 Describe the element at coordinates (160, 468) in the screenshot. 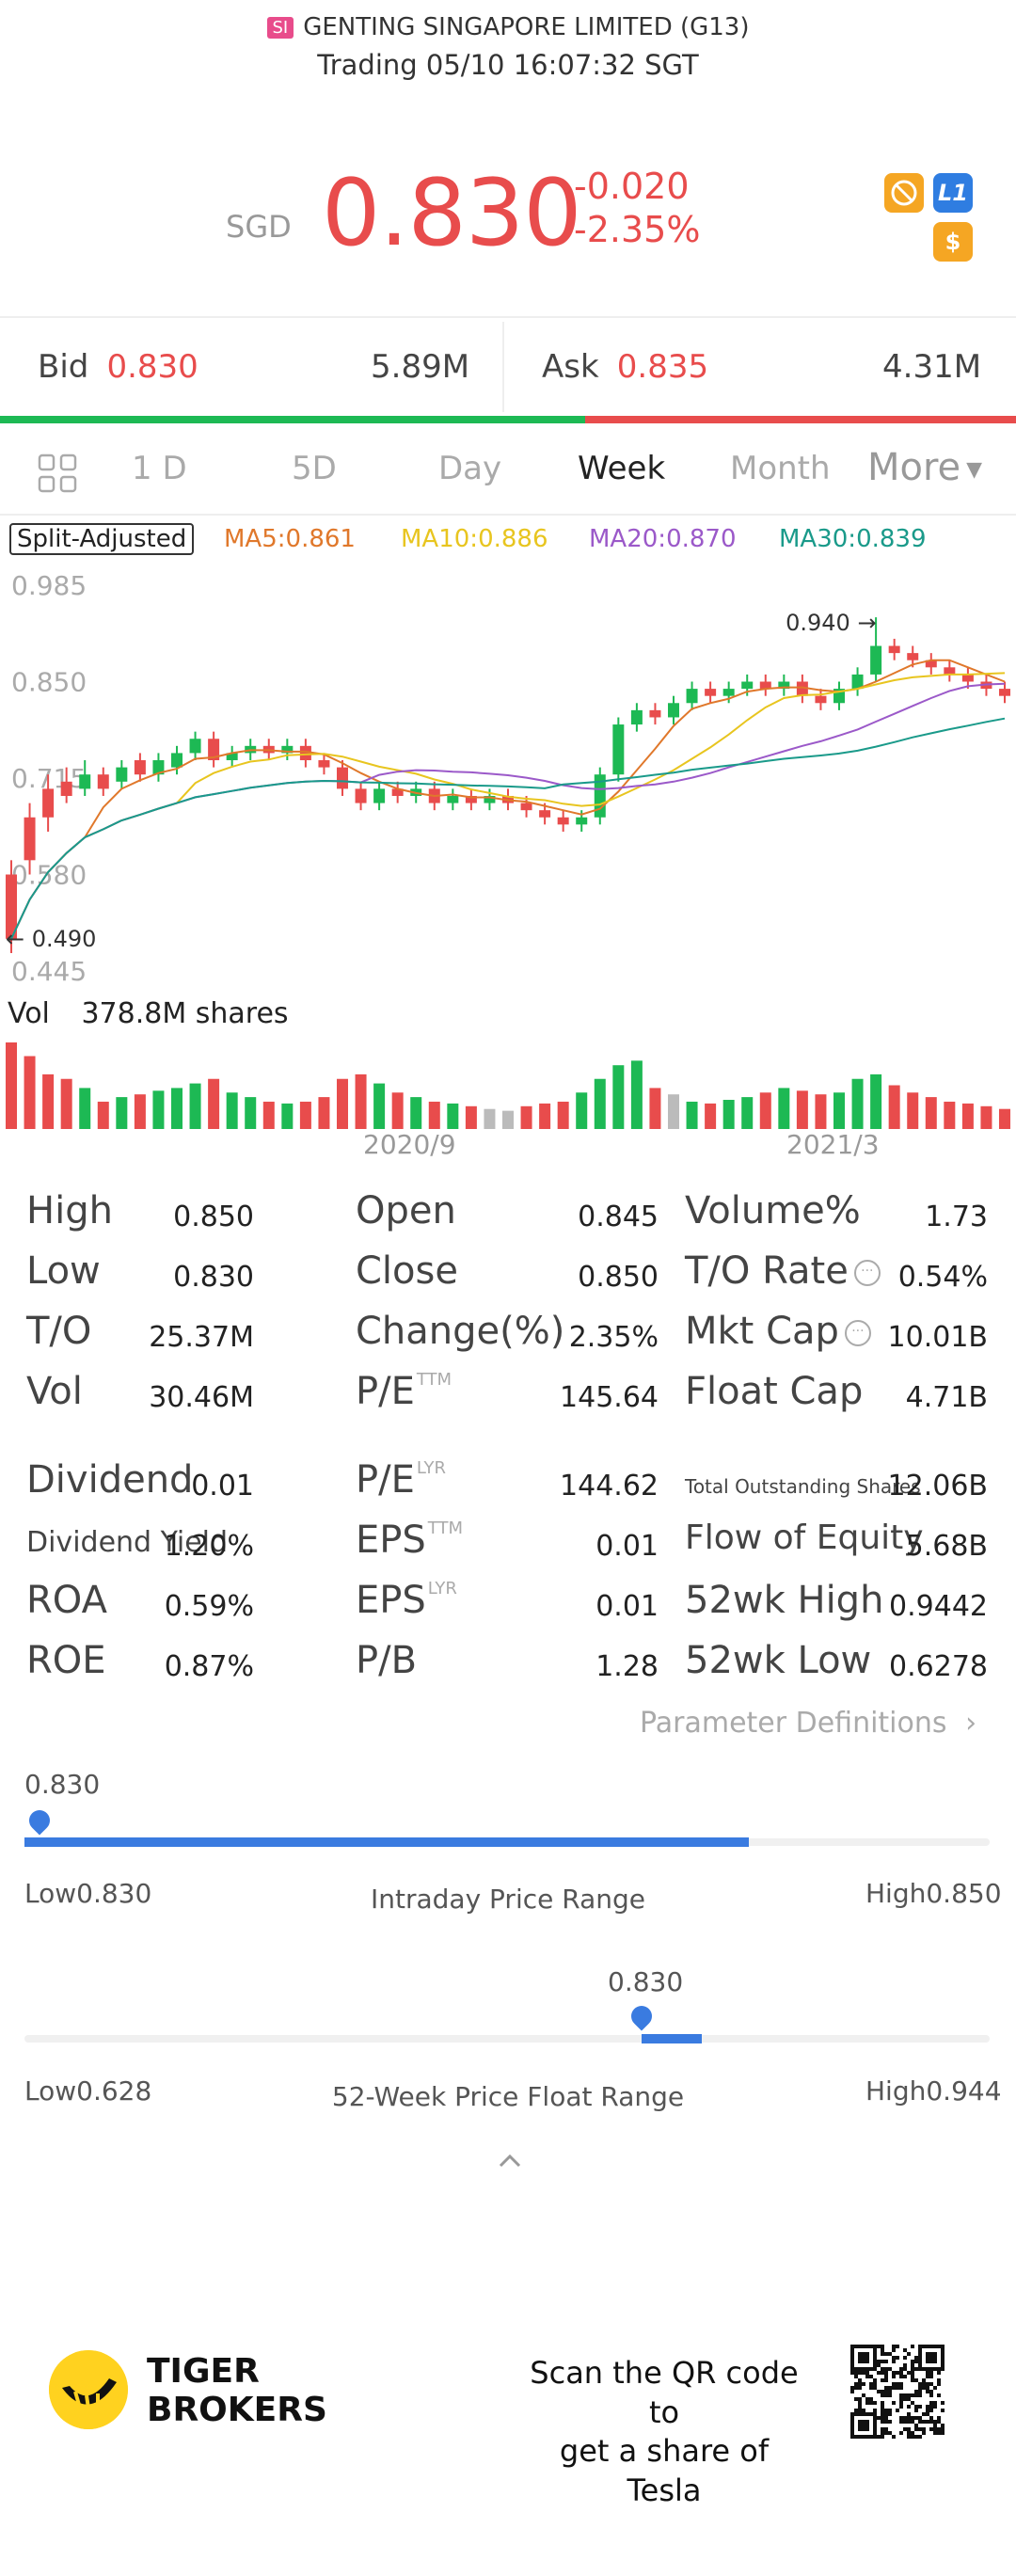

I see `tab-1d: 1 D` at that location.